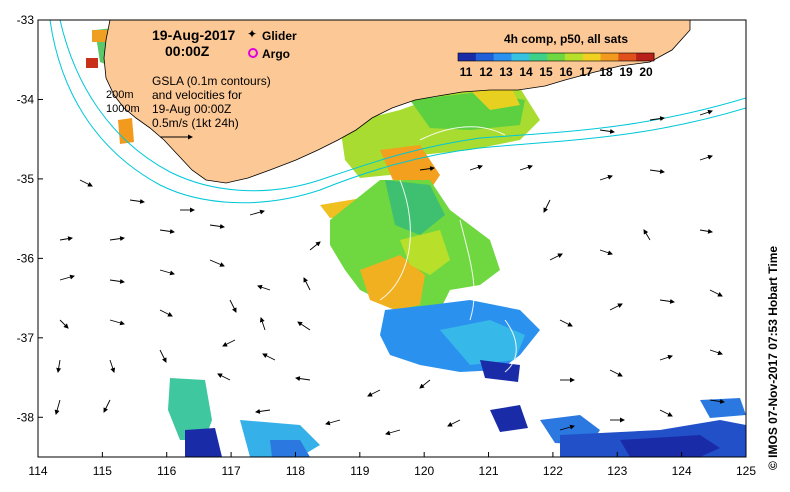 This screenshot has width=790, height=492. I want to click on y-tick-label: -35, so click(26, 179).